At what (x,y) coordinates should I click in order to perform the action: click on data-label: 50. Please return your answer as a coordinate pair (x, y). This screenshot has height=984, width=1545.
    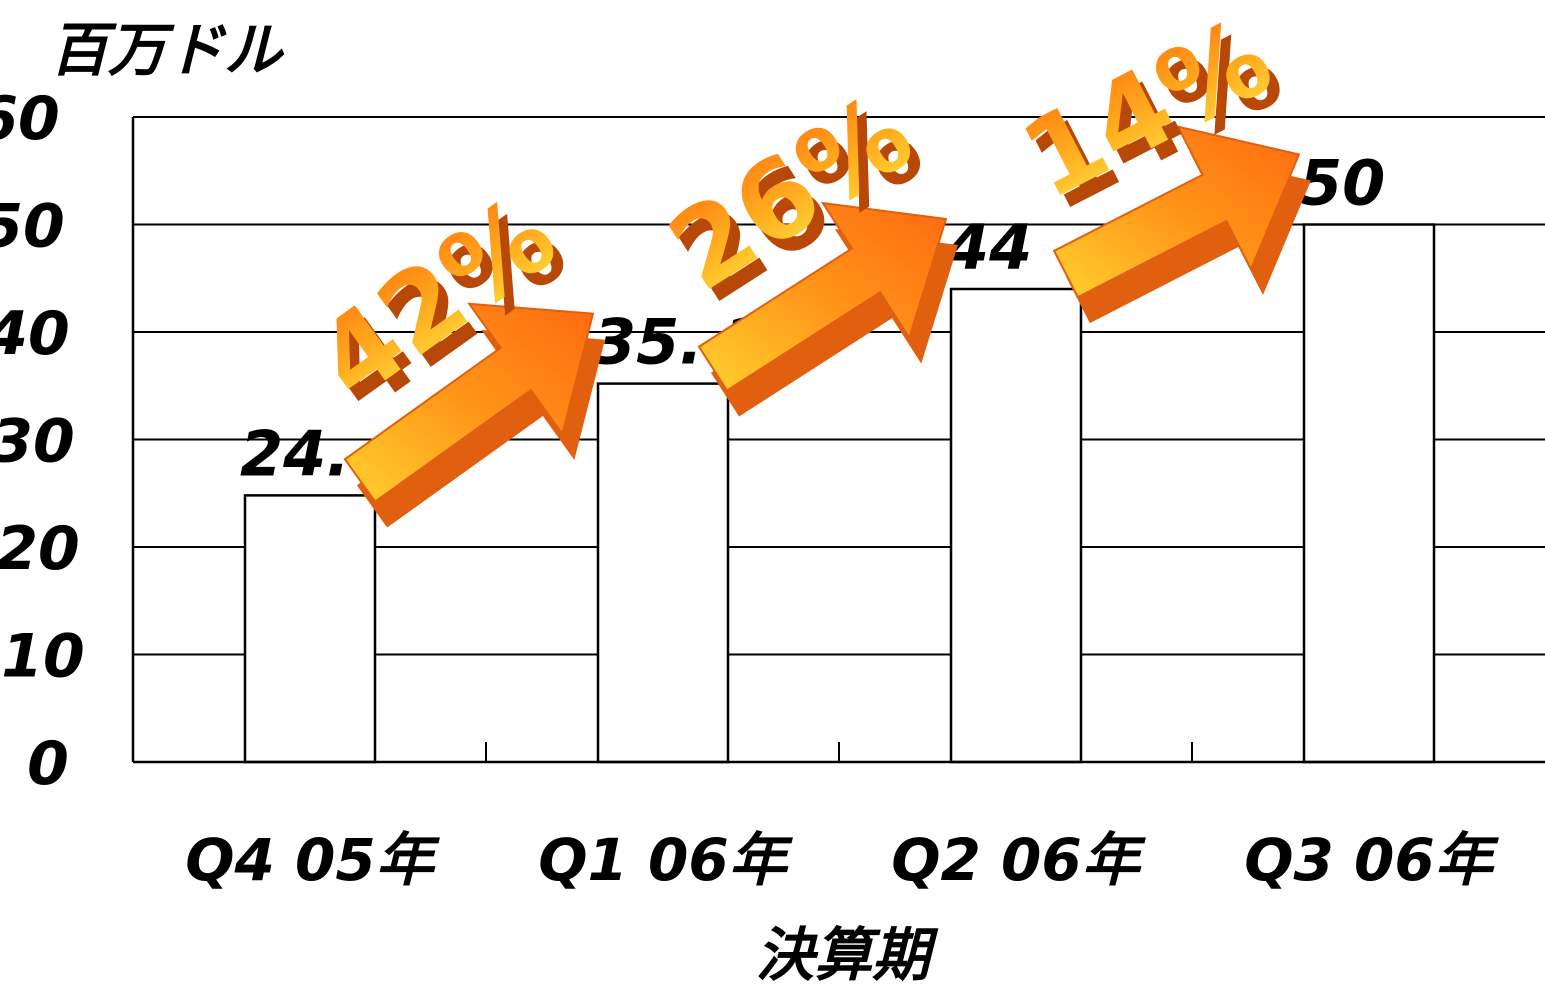
    Looking at the image, I should click on (1342, 183).